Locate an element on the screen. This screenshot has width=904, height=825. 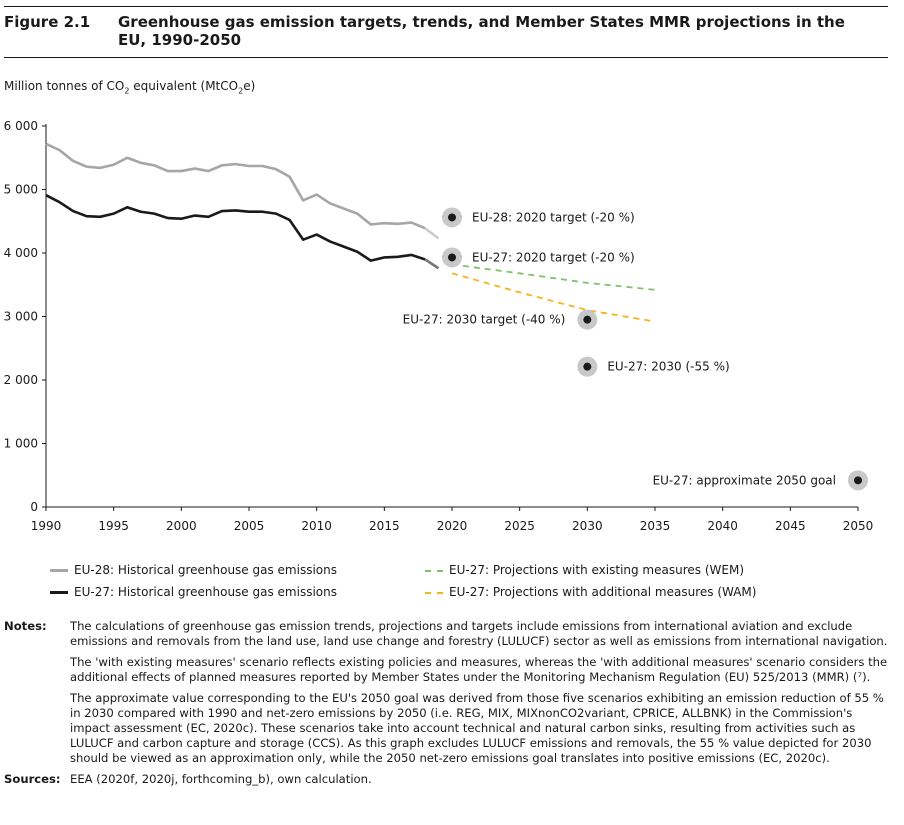
x-tick-label: 2020 is located at coordinates (452, 526).